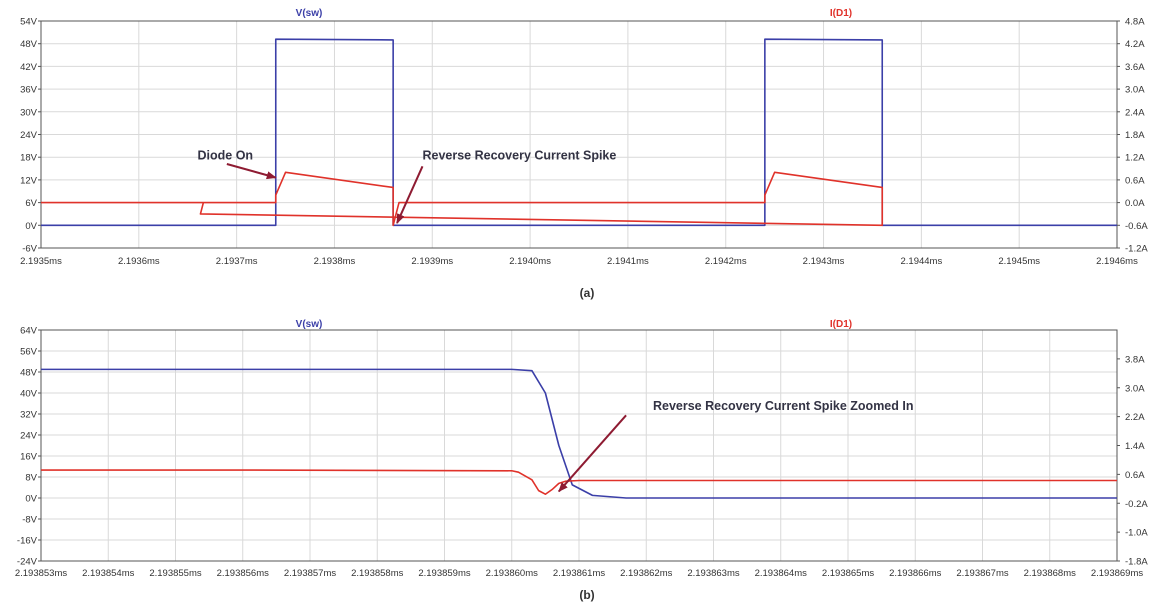  Describe the element at coordinates (377, 573) in the screenshot. I see `x-tick-label: 2.193858ms` at that location.